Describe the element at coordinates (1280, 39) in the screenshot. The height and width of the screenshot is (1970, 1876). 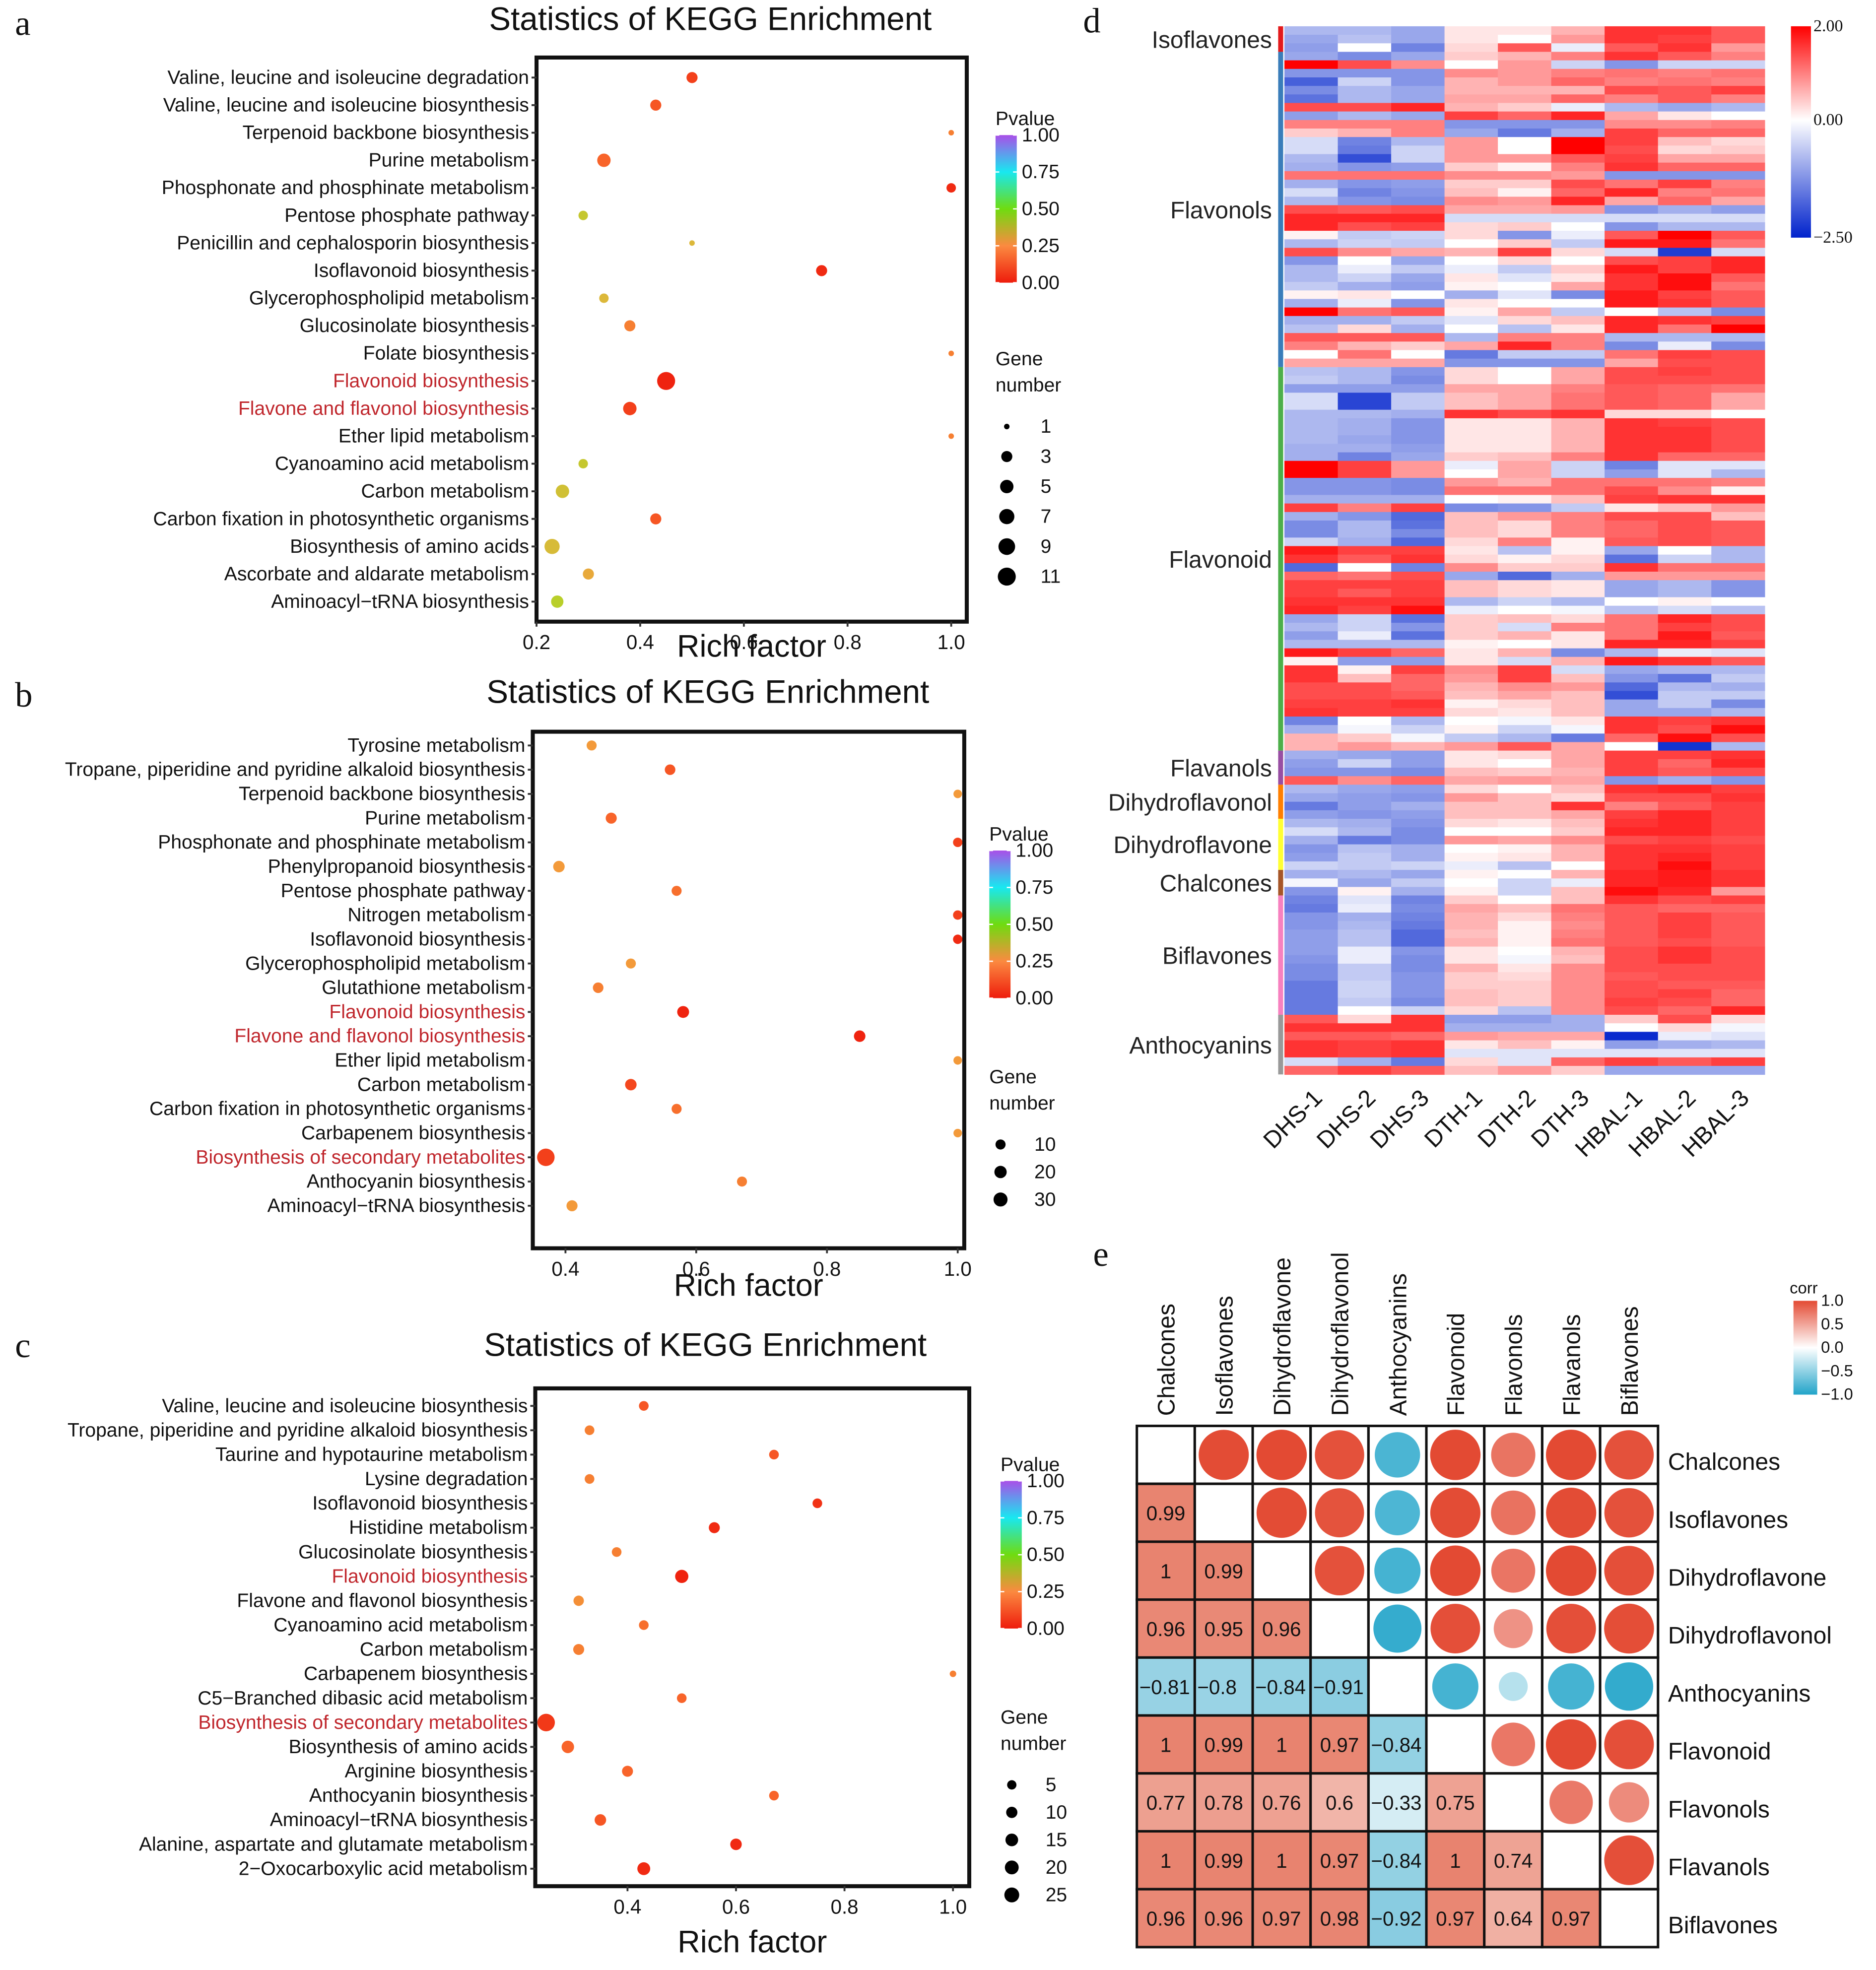
I see `group-annotation-bar` at that location.